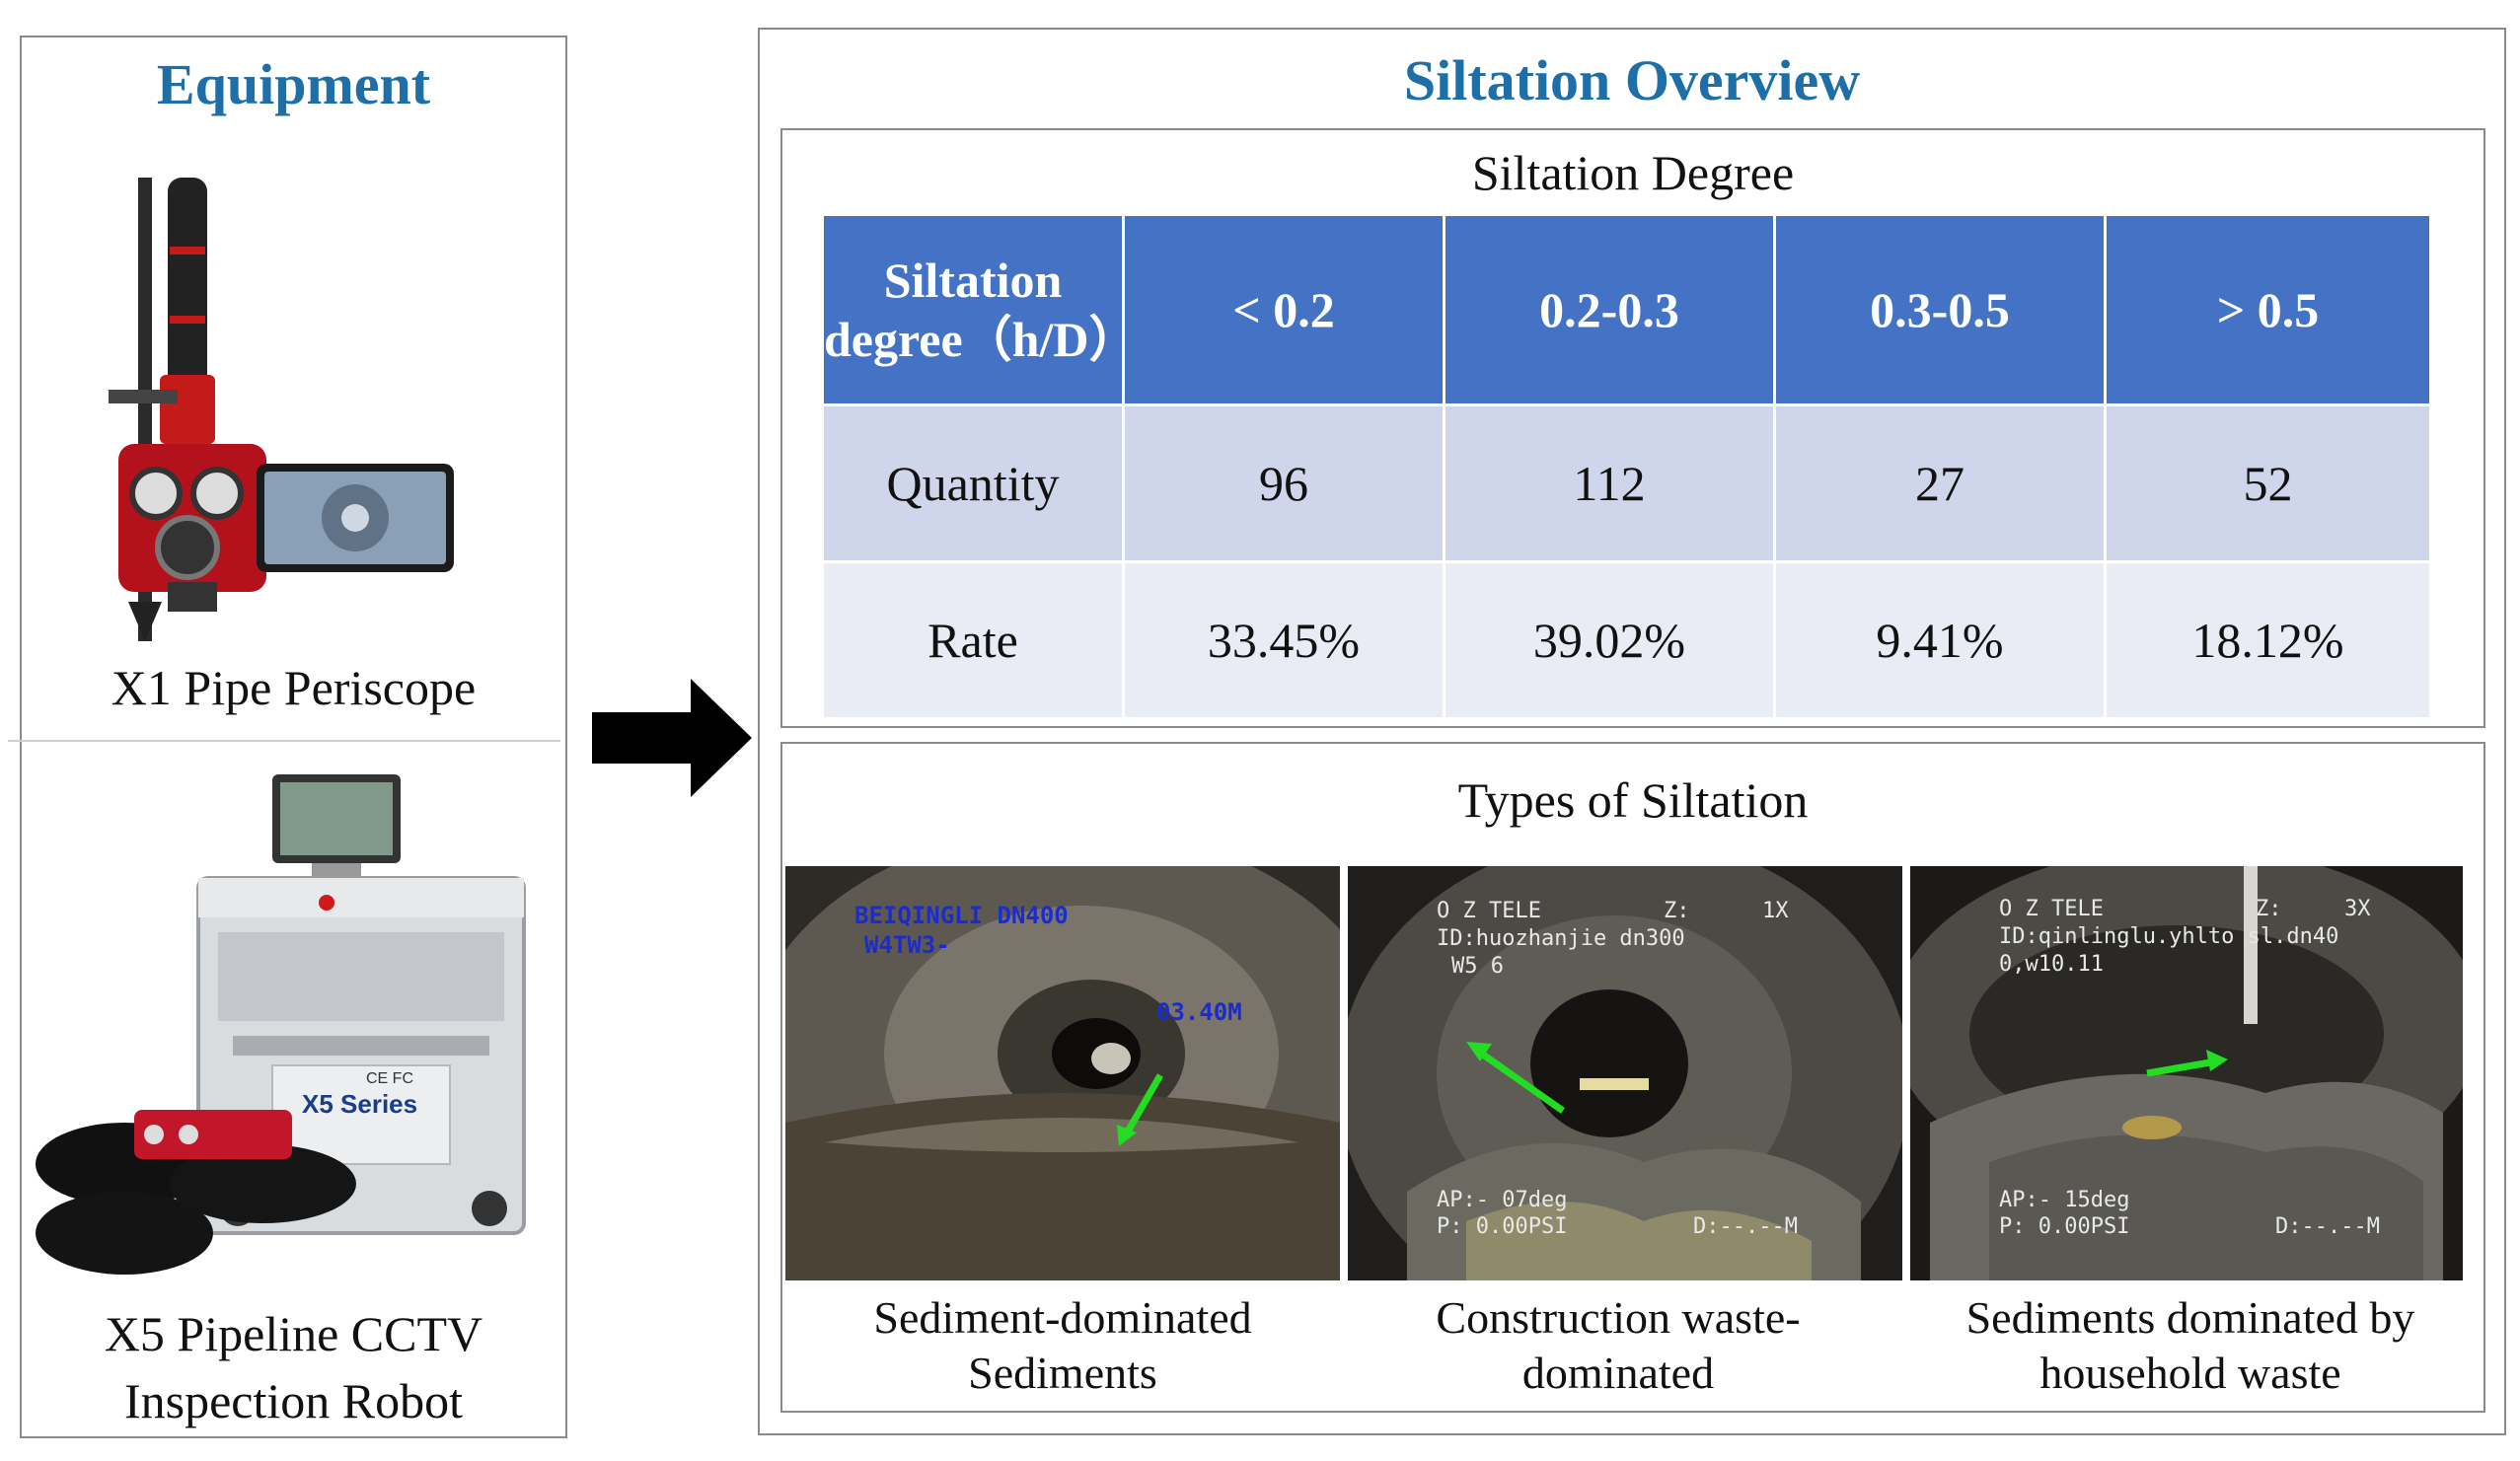  I want to click on row-label-quantity: Quantity, so click(973, 483).